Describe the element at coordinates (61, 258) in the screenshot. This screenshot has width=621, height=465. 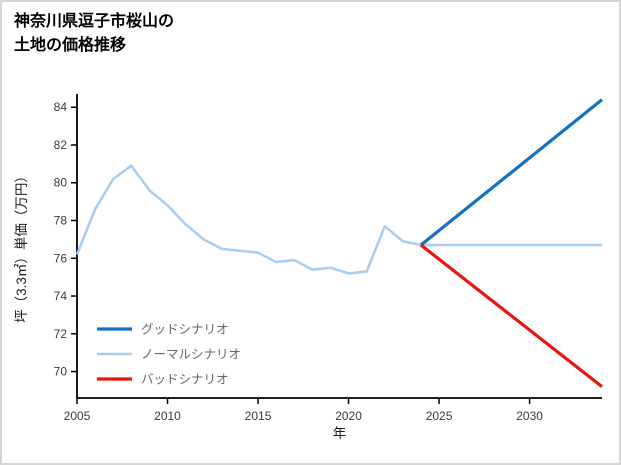
I see `y-tick-label: 76` at that location.